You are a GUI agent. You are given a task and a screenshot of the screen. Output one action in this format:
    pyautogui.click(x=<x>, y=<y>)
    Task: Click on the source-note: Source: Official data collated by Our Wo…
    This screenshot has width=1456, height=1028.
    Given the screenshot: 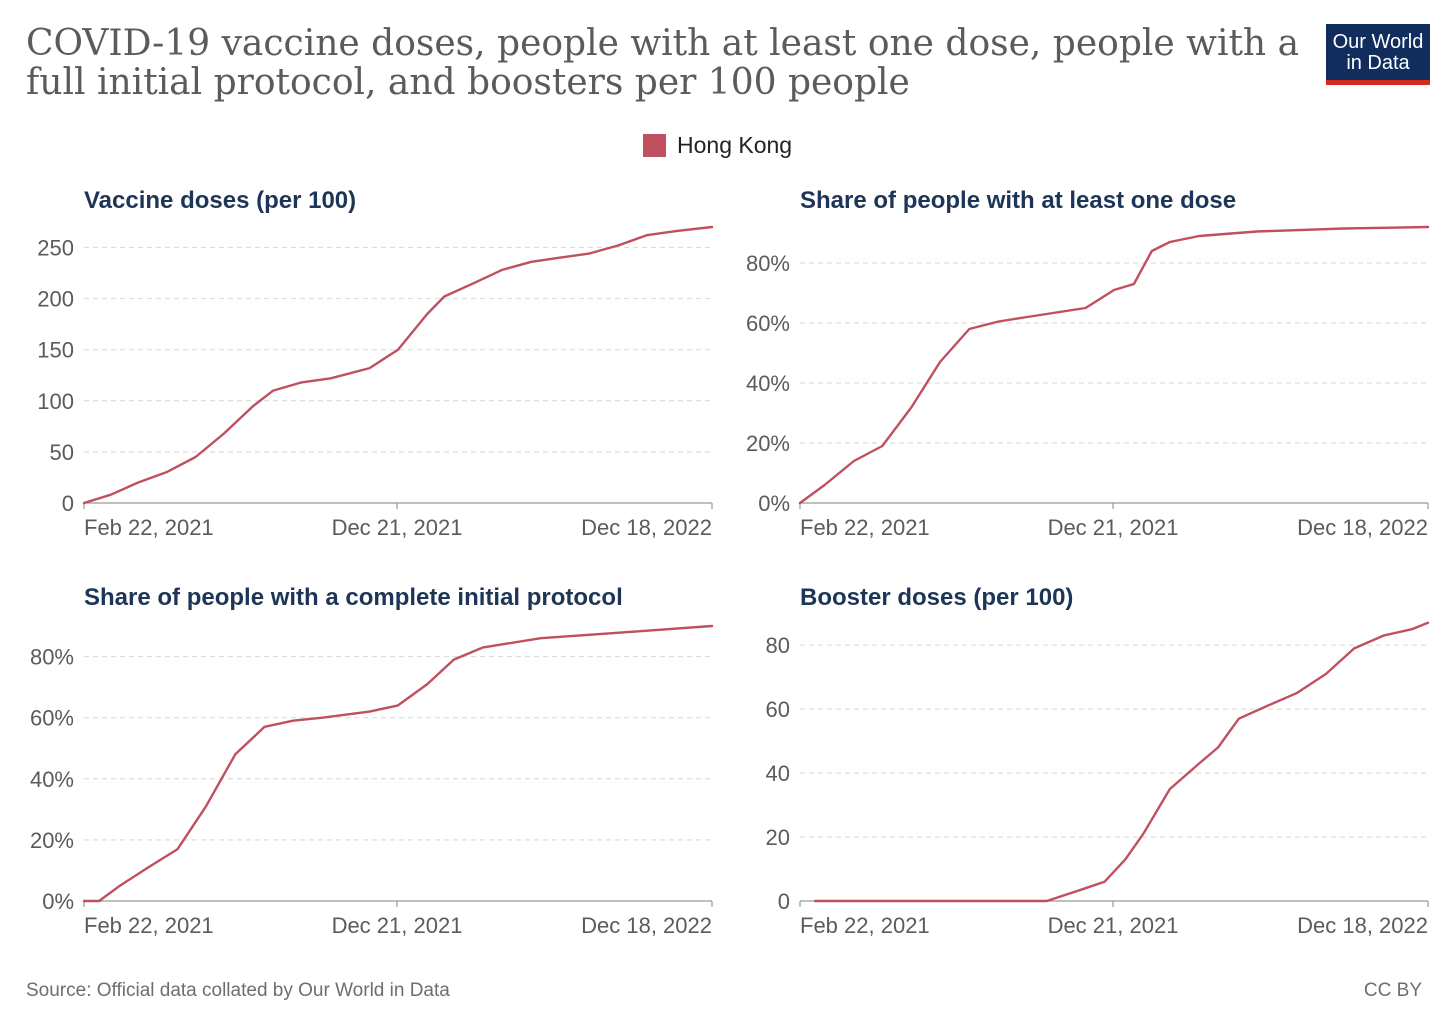 What is the action you would take?
    pyautogui.click(x=238, y=990)
    